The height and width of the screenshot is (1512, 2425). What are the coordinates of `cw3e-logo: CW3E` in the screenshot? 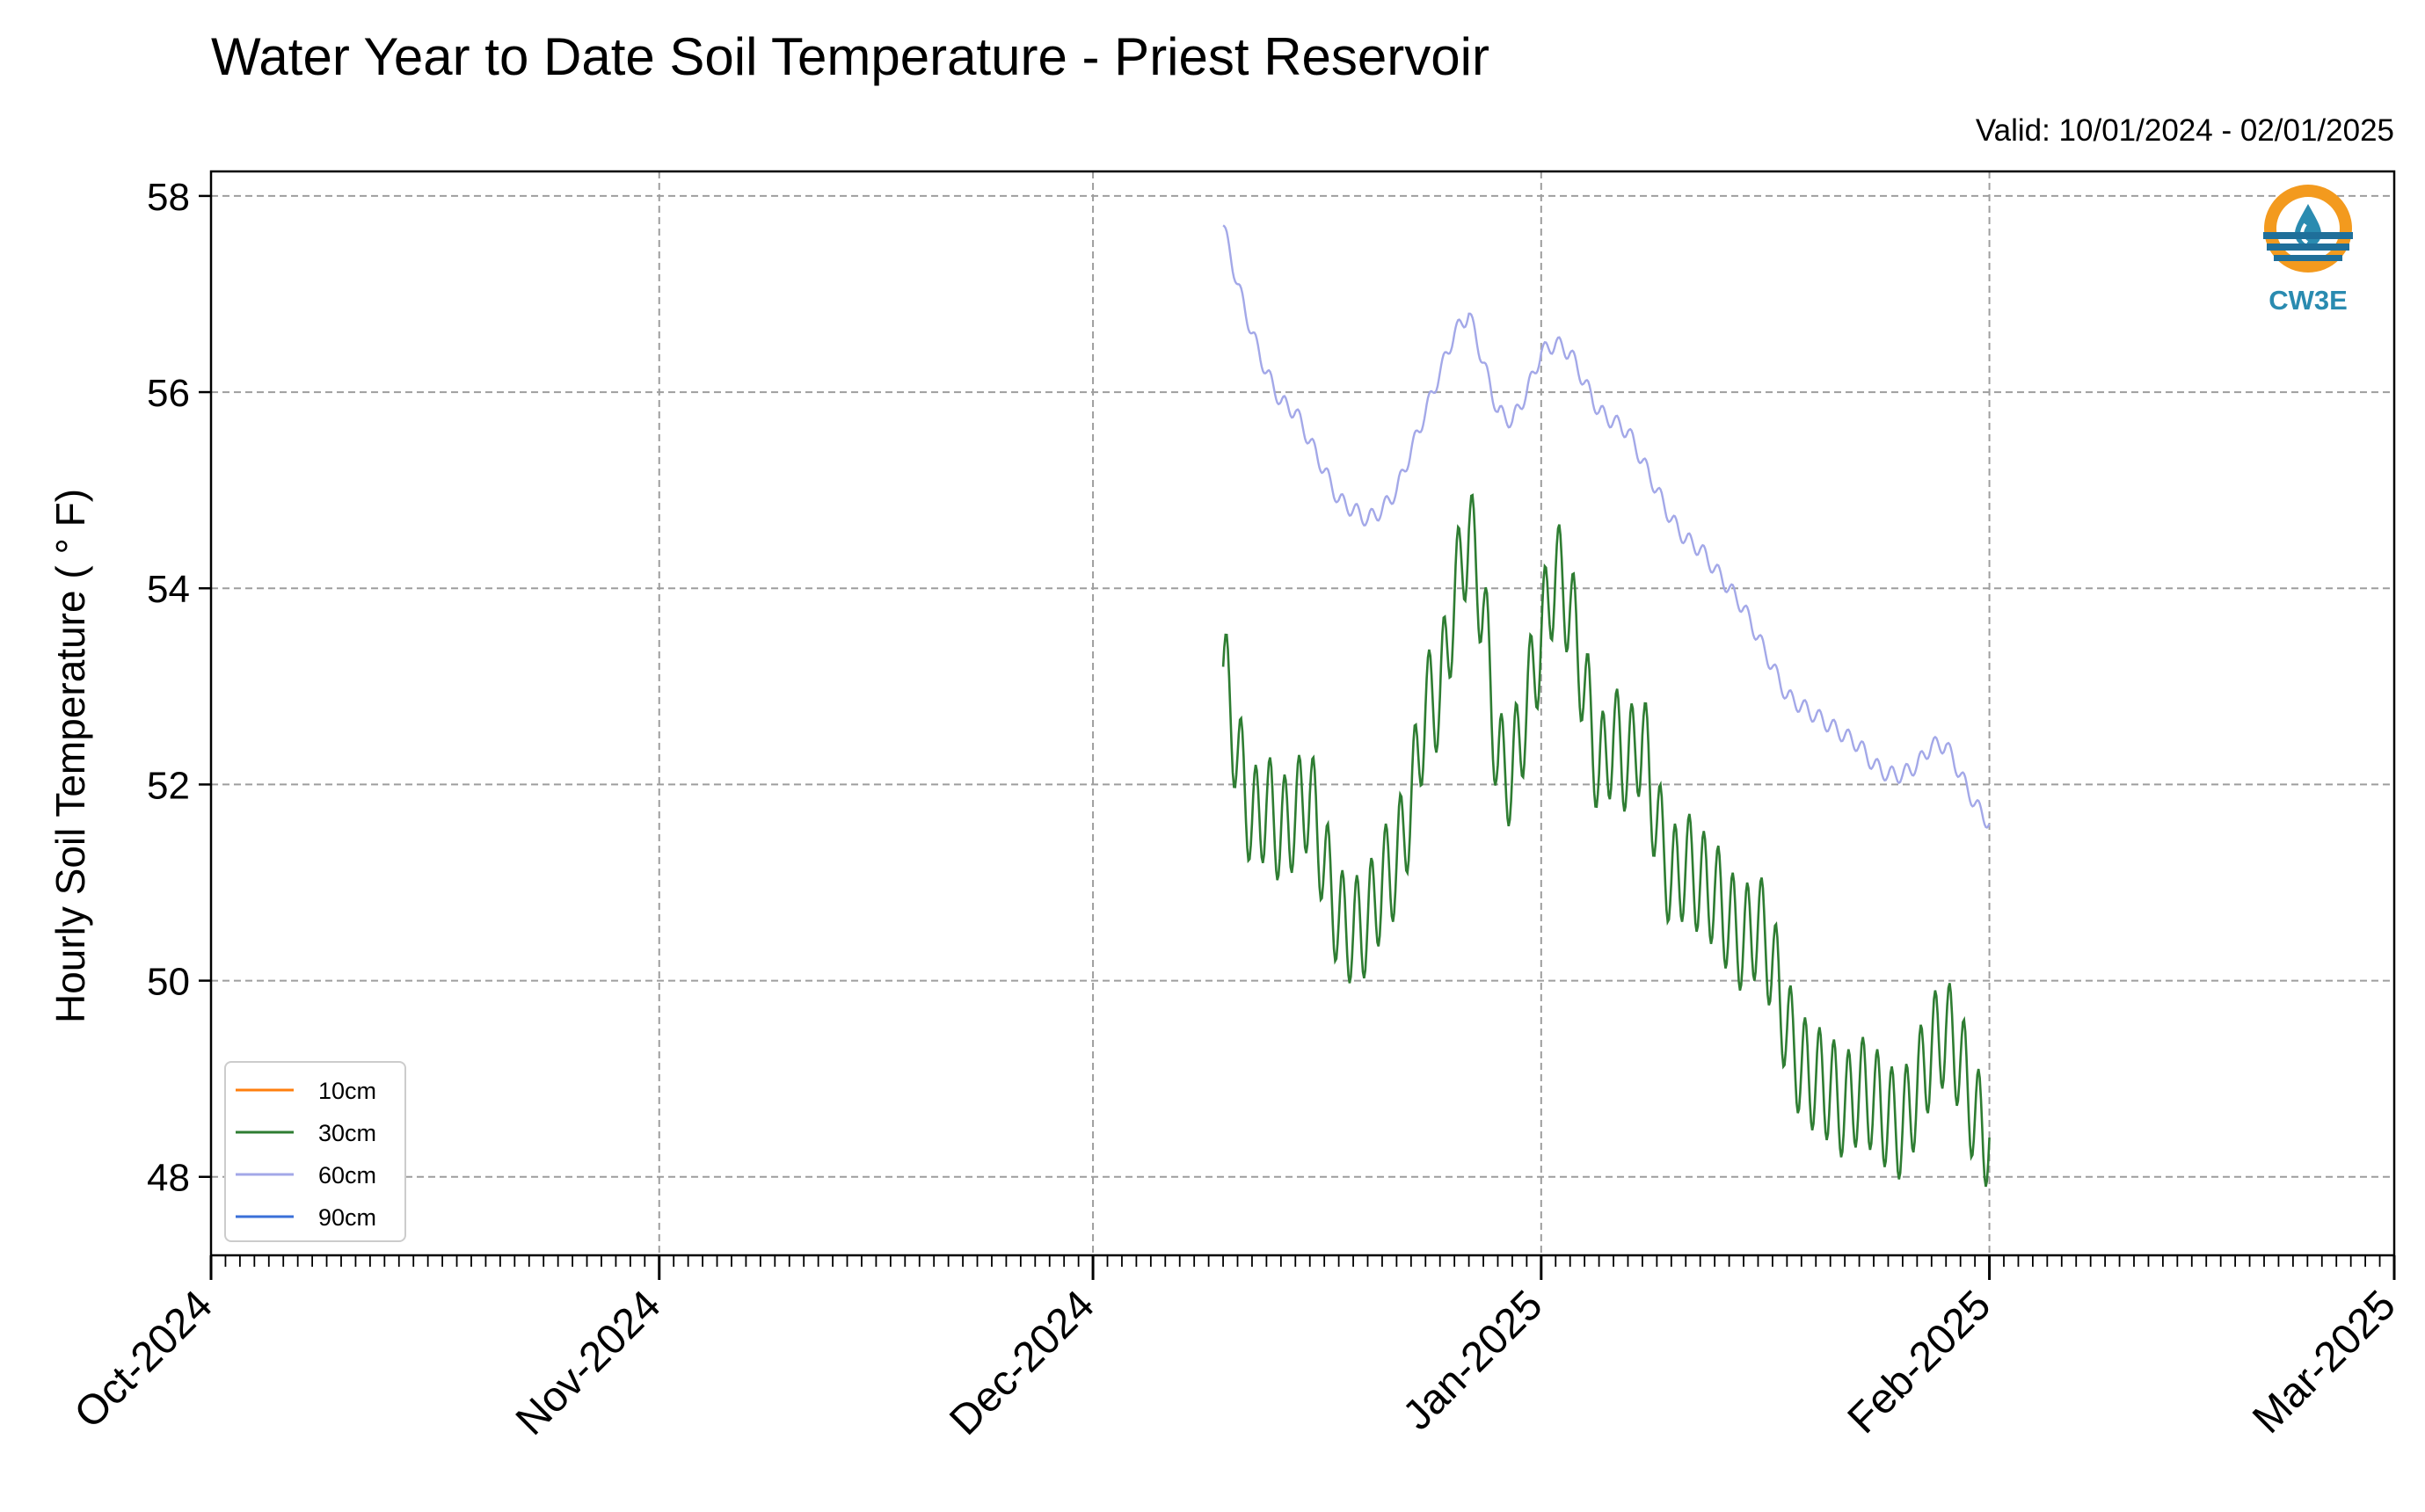 It's located at (2308, 251).